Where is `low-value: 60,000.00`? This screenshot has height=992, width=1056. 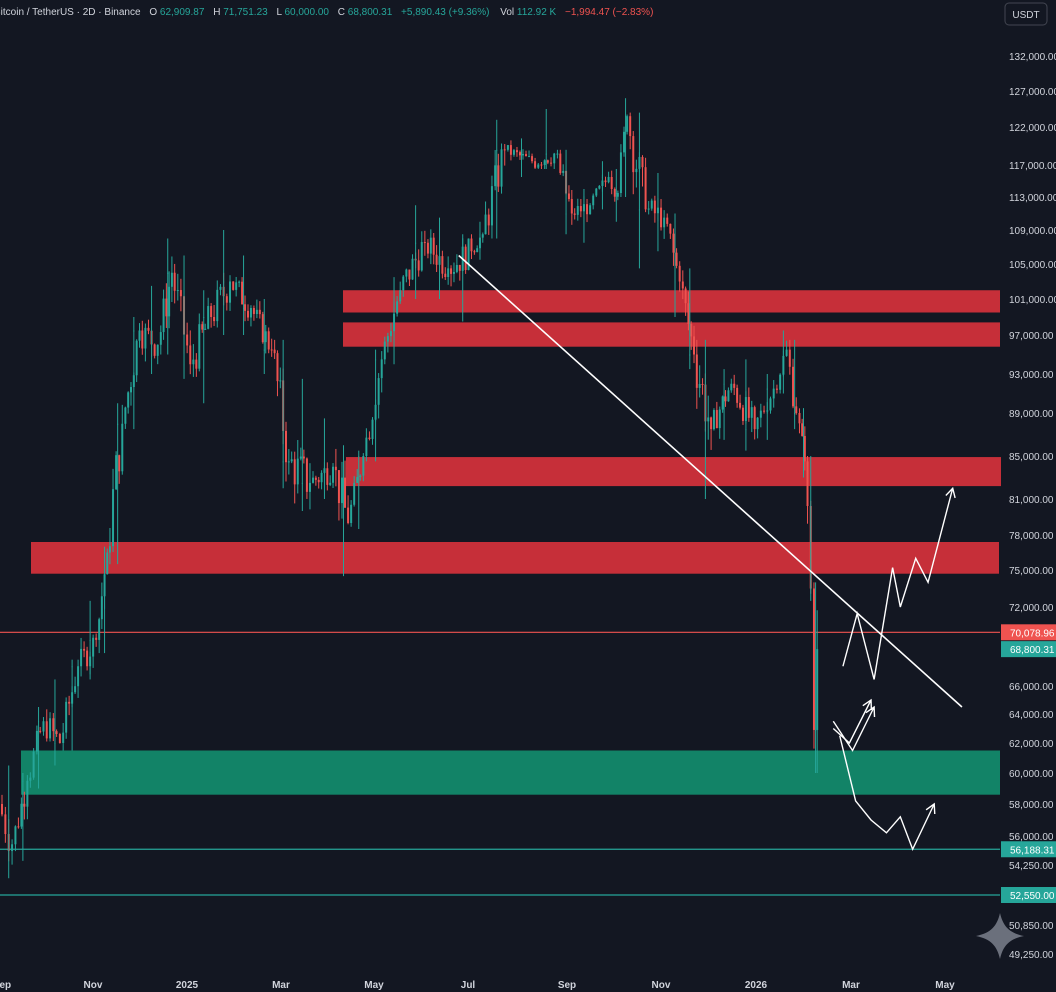 low-value: 60,000.00 is located at coordinates (306, 12).